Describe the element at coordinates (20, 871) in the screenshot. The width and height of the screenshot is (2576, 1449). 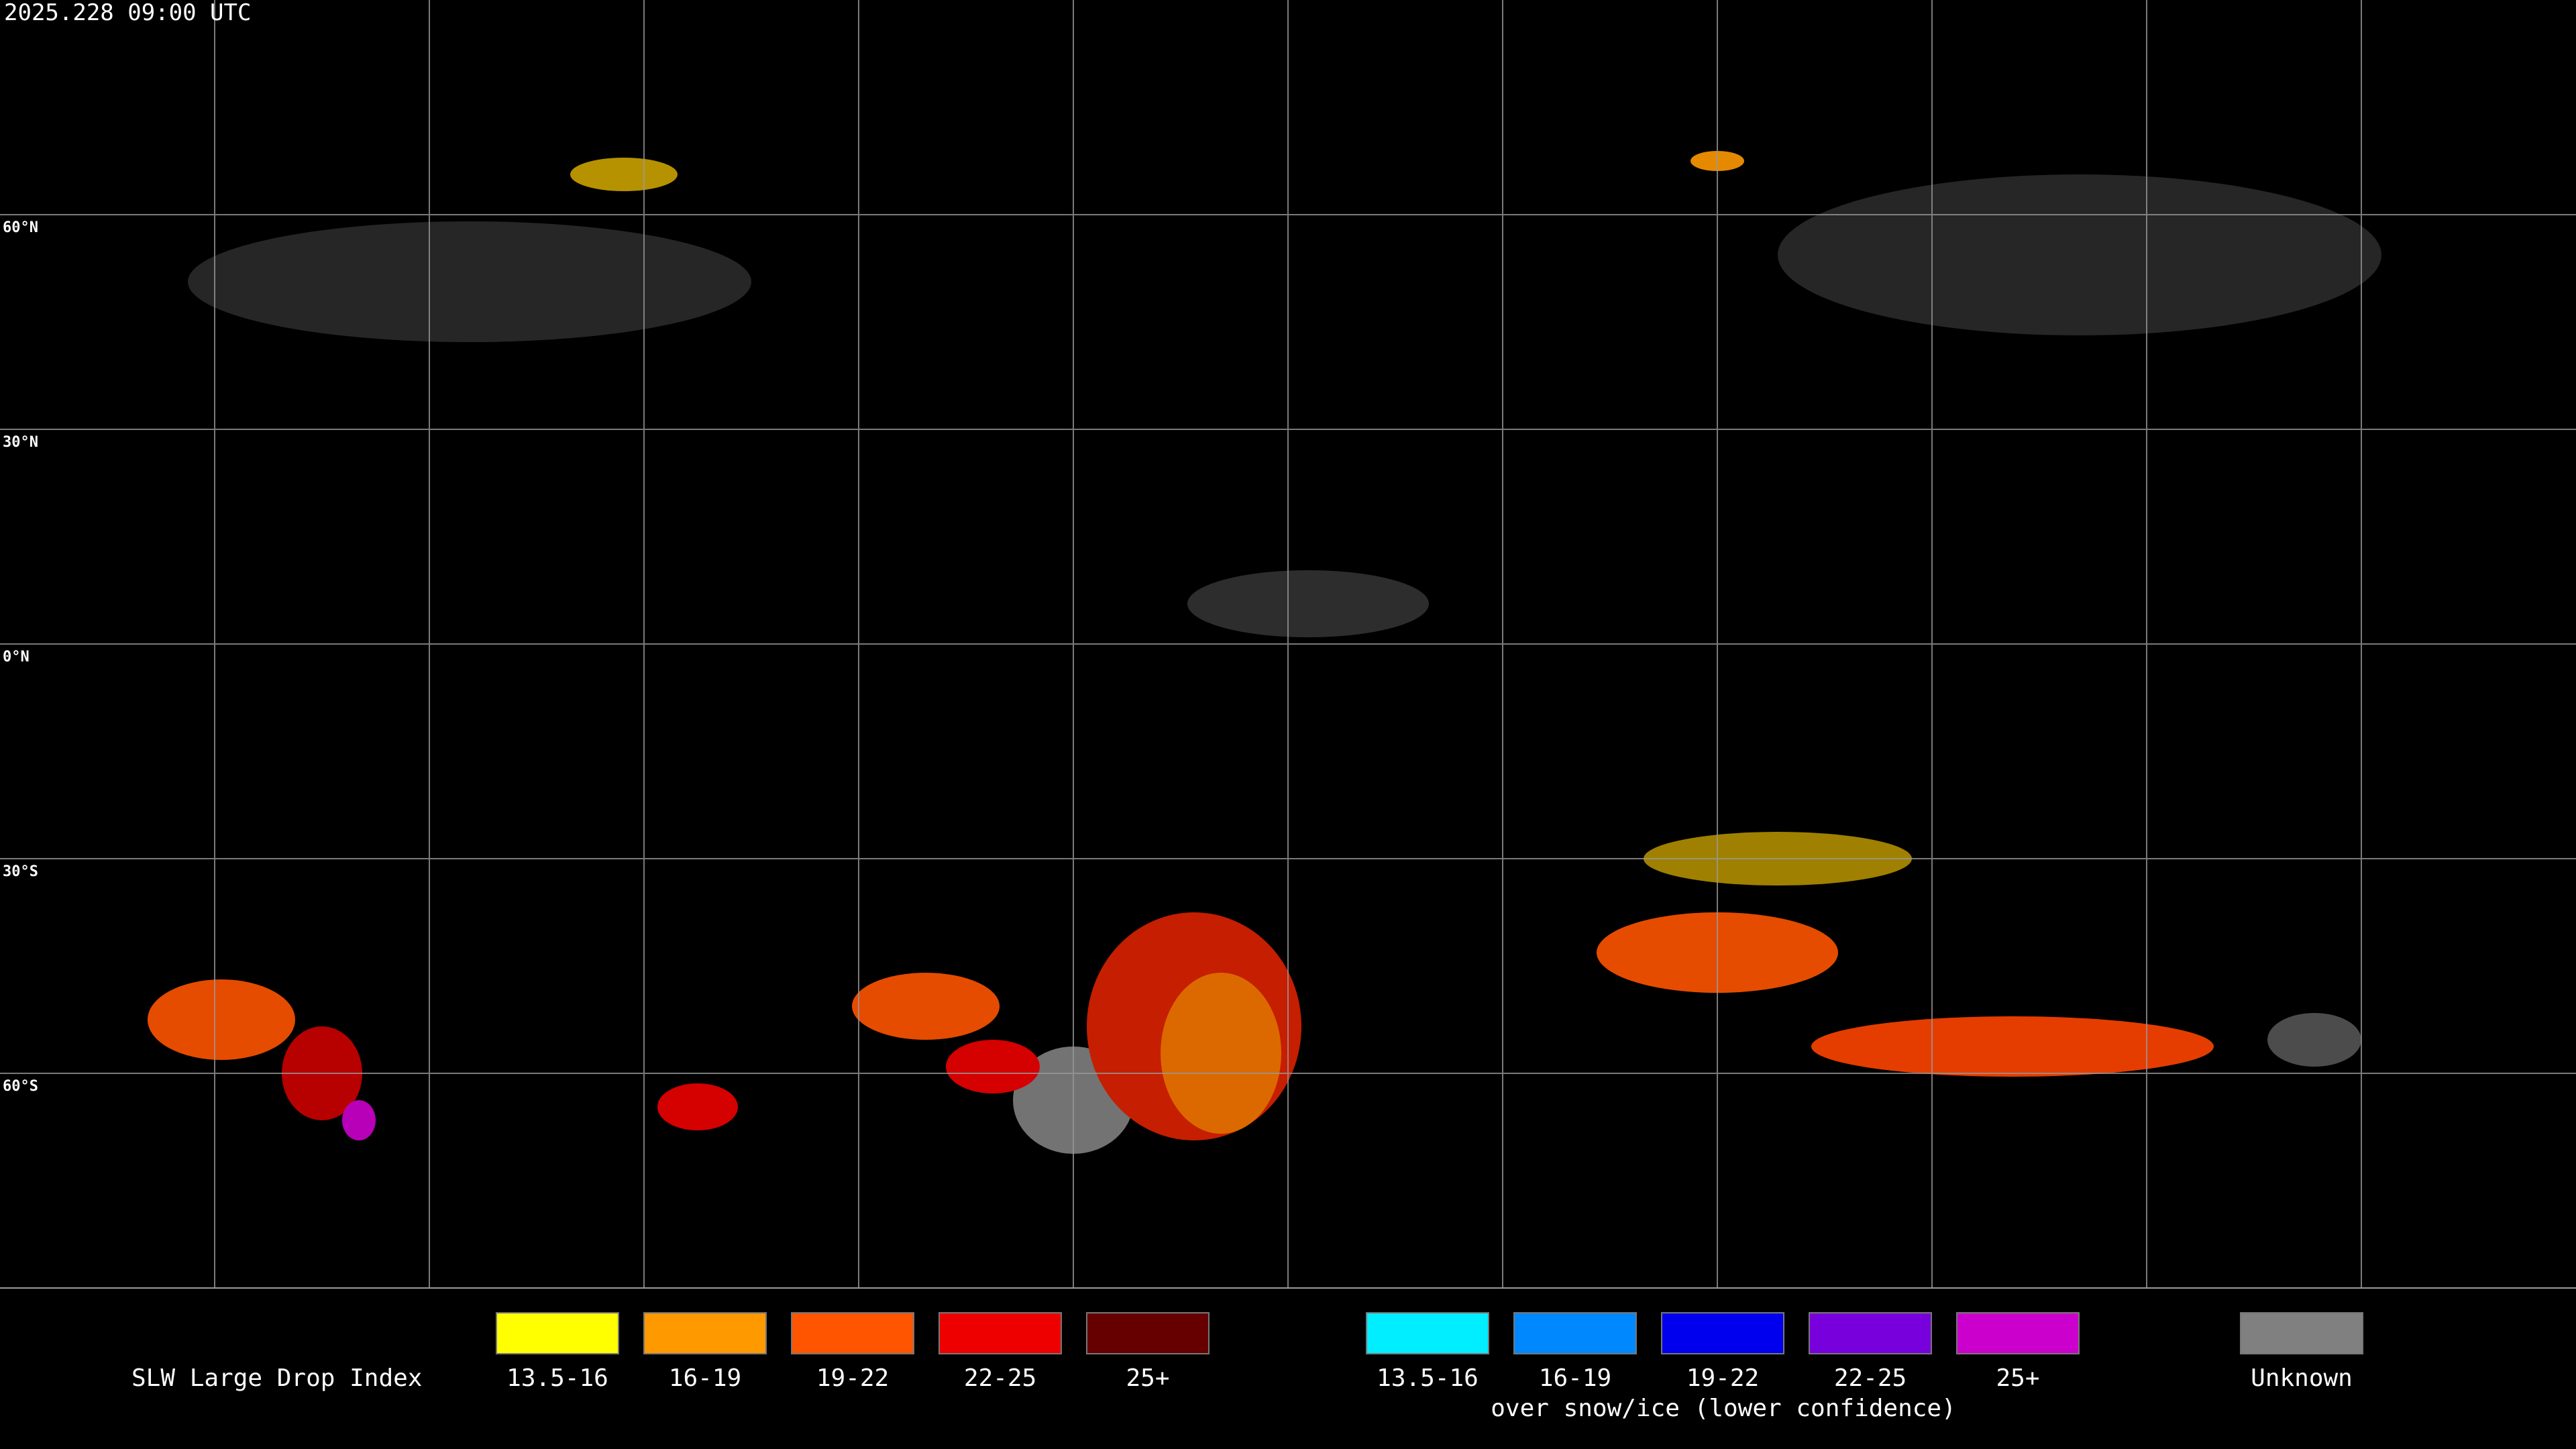
I see `latitude-label: 30°S` at that location.